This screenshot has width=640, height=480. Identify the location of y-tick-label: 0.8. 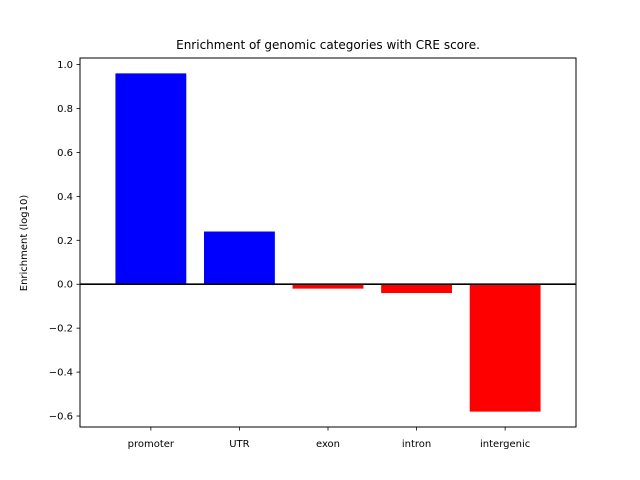
(65, 109).